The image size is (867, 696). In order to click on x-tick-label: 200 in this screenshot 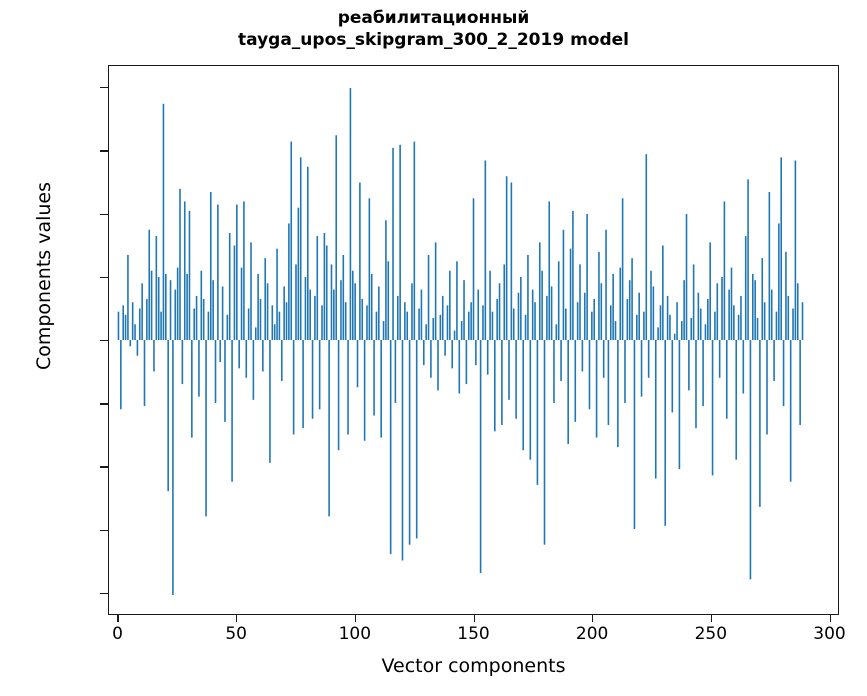, I will do `click(592, 634)`.